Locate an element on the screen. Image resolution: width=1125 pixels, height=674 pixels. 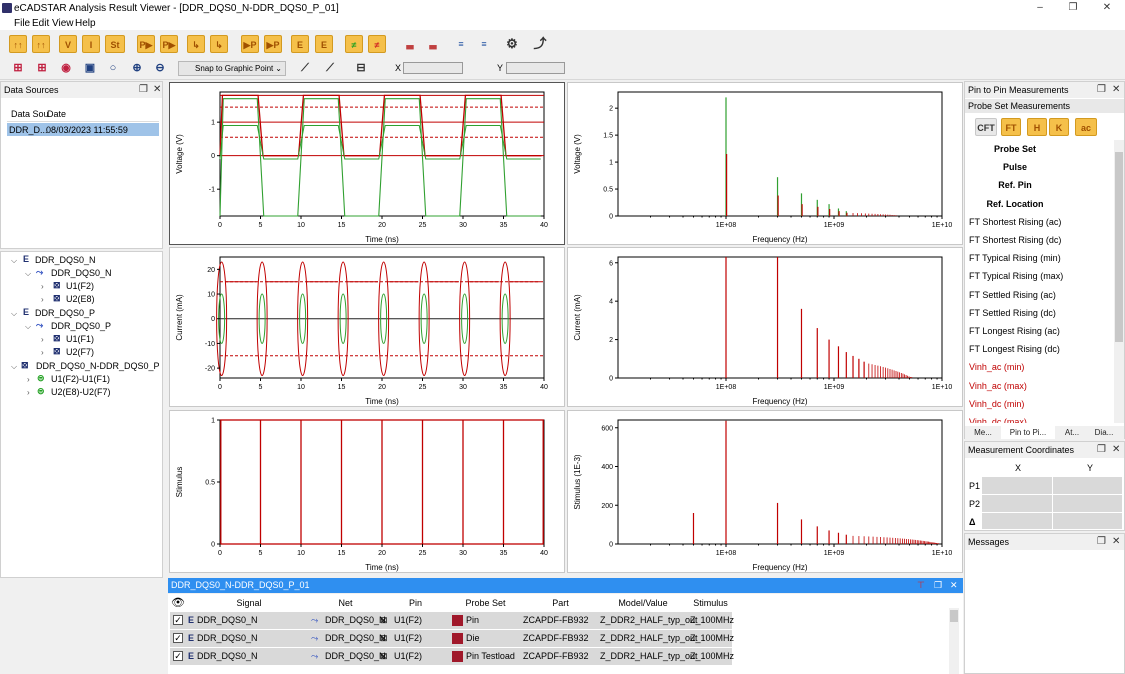
ft-button: FT is located at coordinates (1011, 127).